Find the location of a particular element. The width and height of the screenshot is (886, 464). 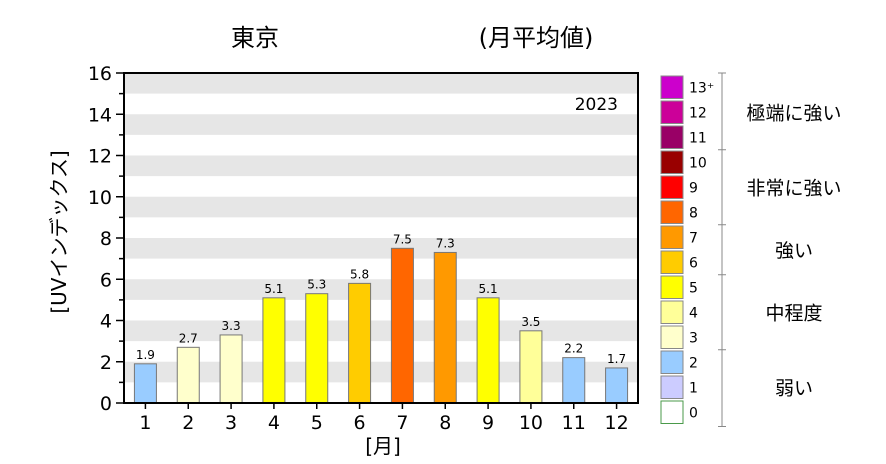

legend-level-label: 9 is located at coordinates (693, 188).